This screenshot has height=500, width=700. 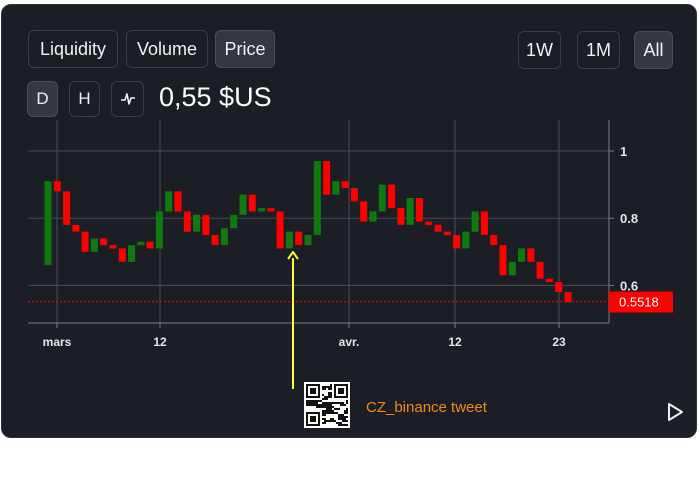 I want to click on line-chart-toggle, so click(x=127, y=99).